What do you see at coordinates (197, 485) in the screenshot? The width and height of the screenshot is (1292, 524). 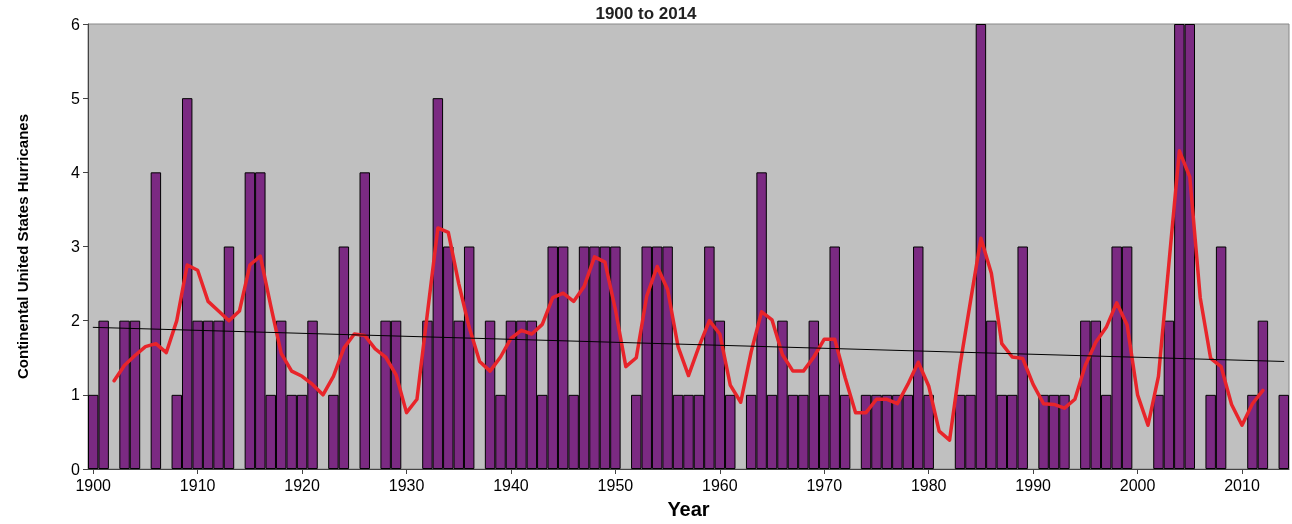 I see `x-tick-label: 1910` at bounding box center [197, 485].